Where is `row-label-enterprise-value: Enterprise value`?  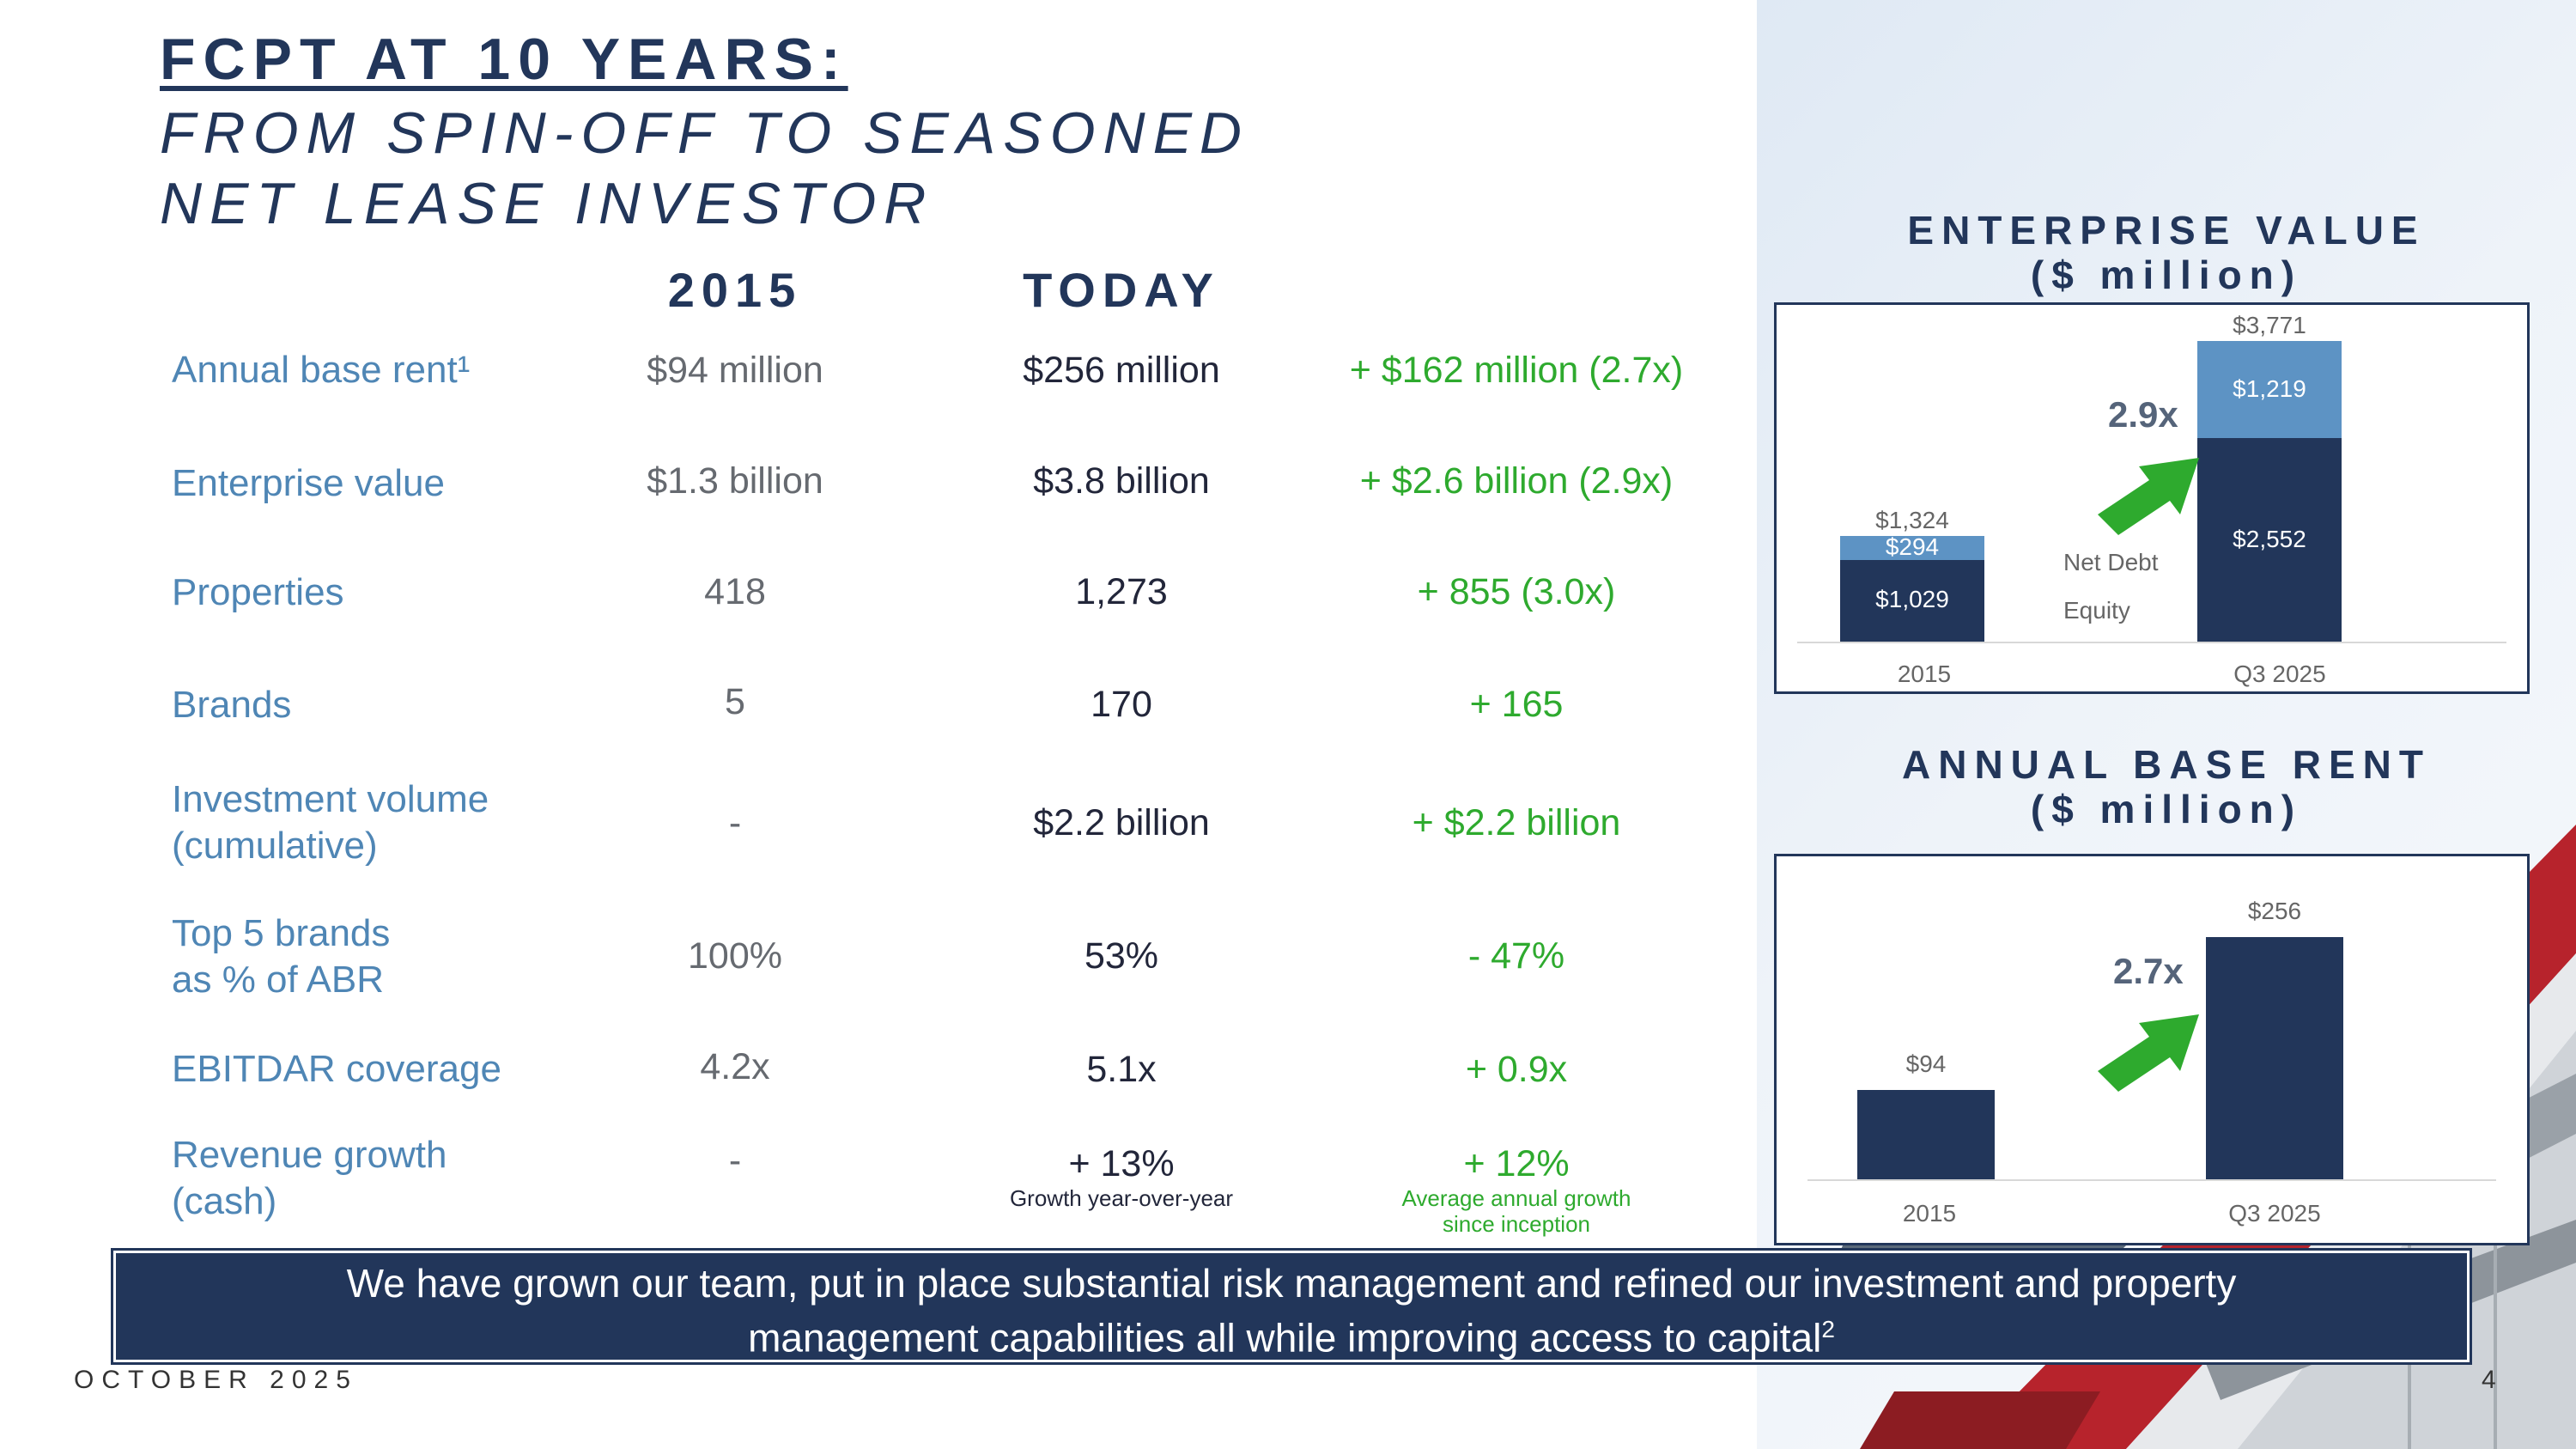
row-label-enterprise-value: Enterprise value is located at coordinates (308, 483).